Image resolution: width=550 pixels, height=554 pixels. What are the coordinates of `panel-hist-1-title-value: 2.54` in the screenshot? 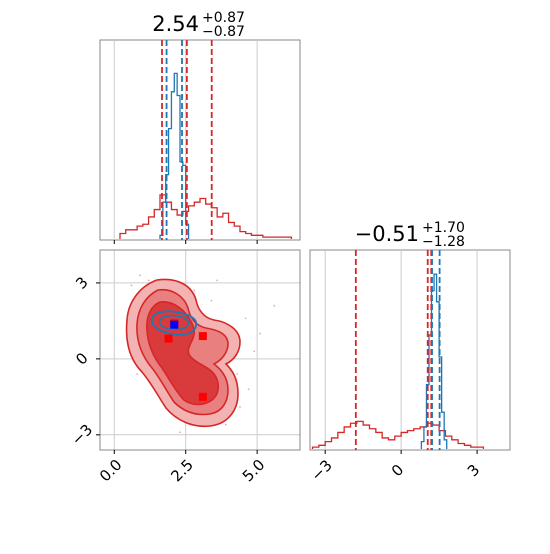 It's located at (175, 24).